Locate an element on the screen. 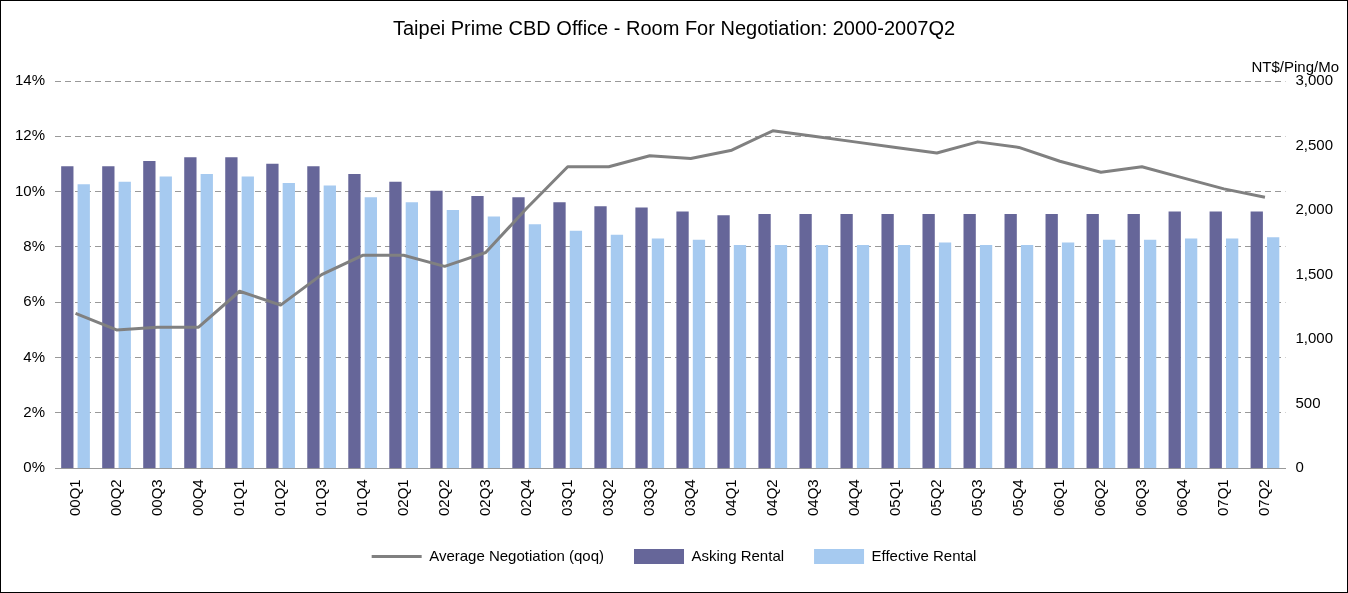 The width and height of the screenshot is (1348, 593). y-tick-label: 12% is located at coordinates (30, 135).